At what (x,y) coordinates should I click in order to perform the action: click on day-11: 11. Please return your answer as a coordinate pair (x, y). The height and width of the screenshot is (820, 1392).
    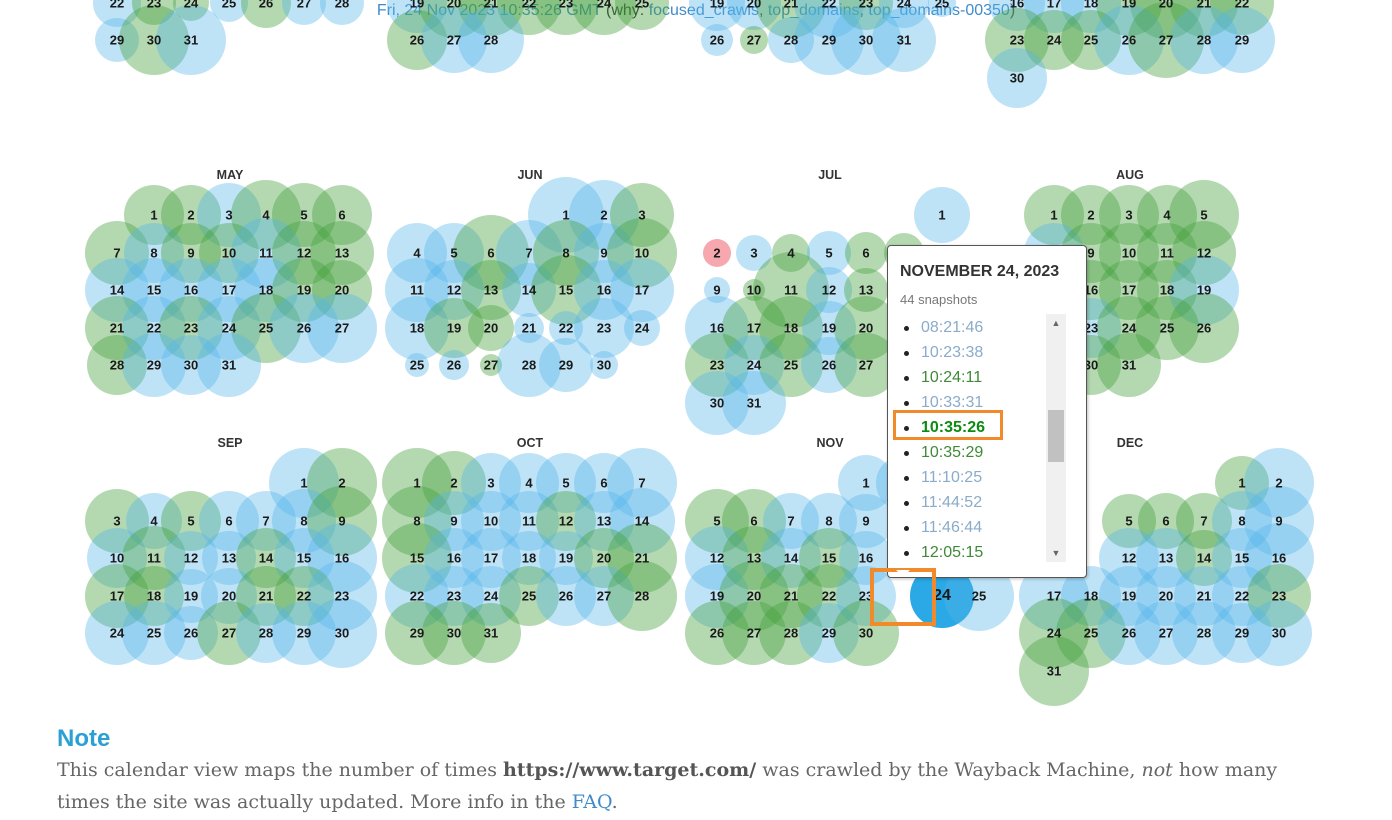
    Looking at the image, I should click on (529, 521).